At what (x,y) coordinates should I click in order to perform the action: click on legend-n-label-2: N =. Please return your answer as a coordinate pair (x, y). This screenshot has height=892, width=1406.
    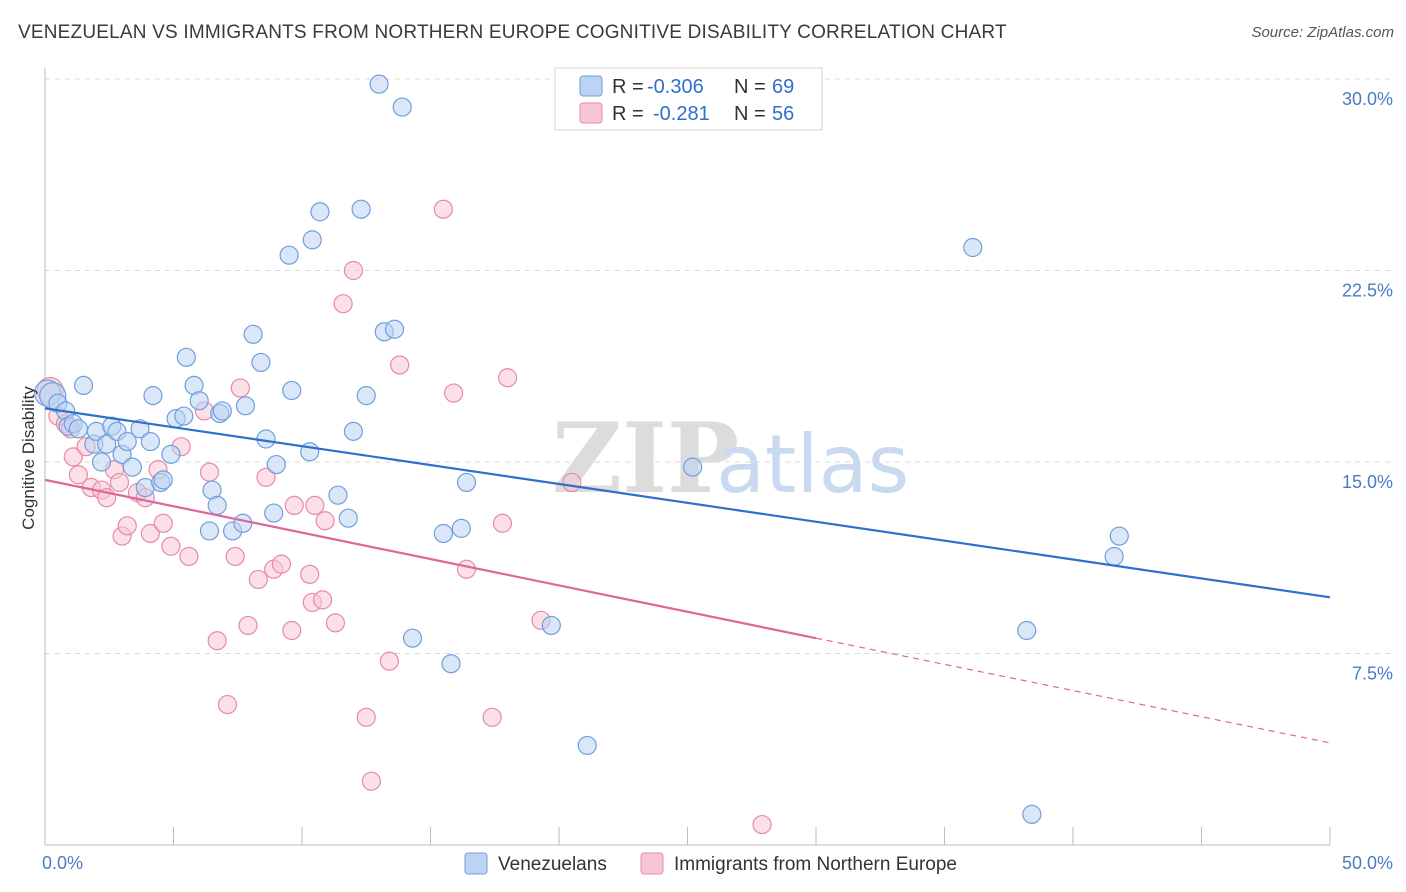
    Looking at the image, I should click on (750, 114).